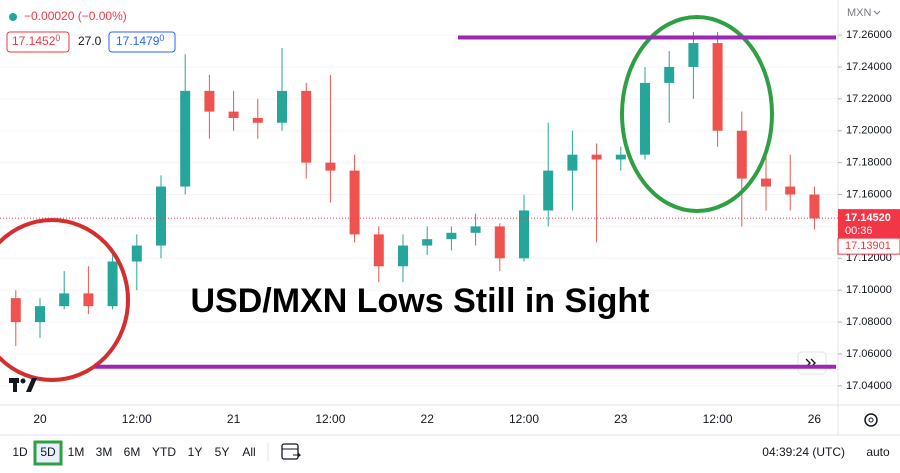 Image resolution: width=900 pixels, height=473 pixels. I want to click on x-tick-label: 26, so click(815, 419).